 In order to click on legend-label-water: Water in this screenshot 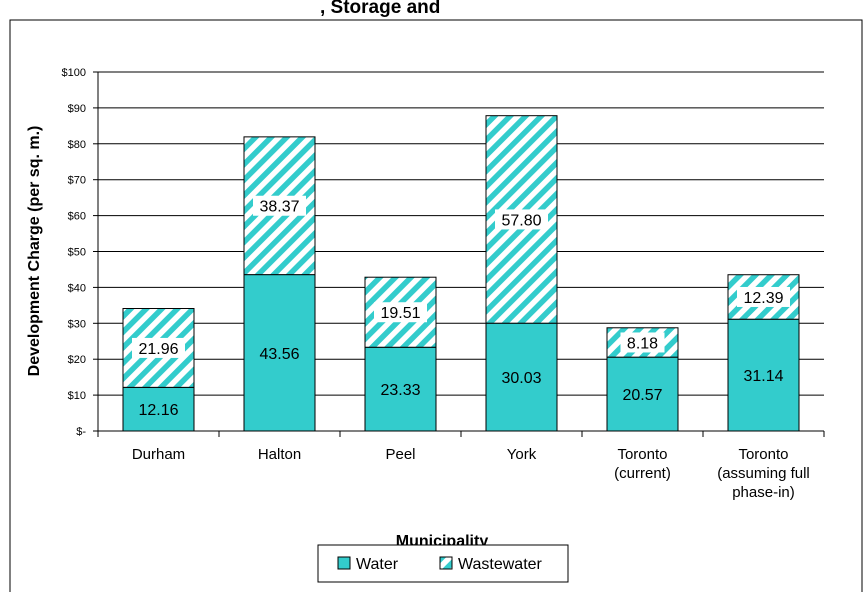, I will do `click(377, 564)`.